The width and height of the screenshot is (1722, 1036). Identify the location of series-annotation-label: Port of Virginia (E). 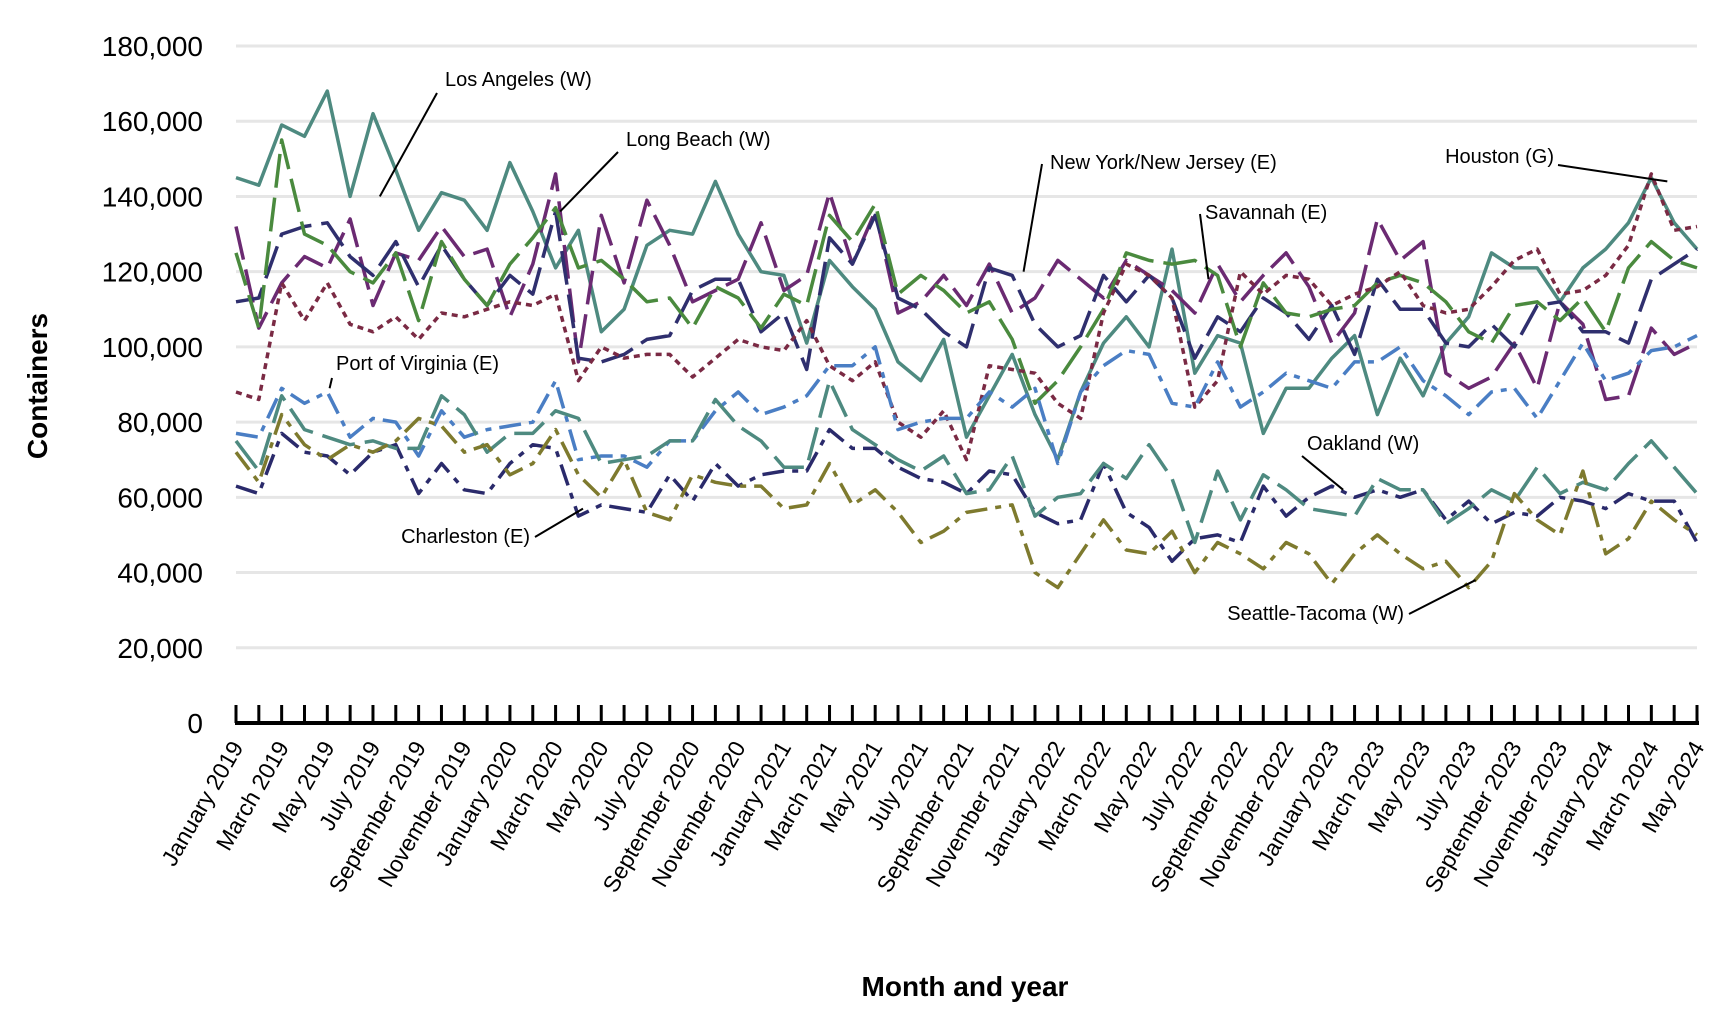
(417, 364).